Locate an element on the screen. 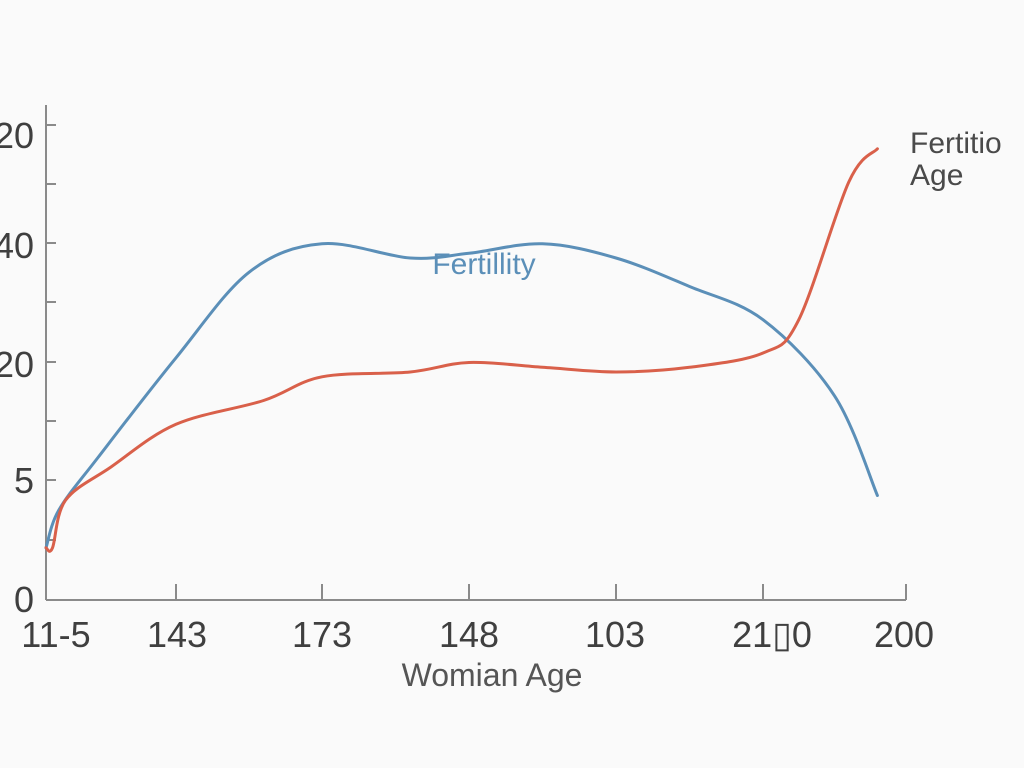 This screenshot has height=768, width=1024. series-label-line: Fertillity is located at coordinates (483, 264).